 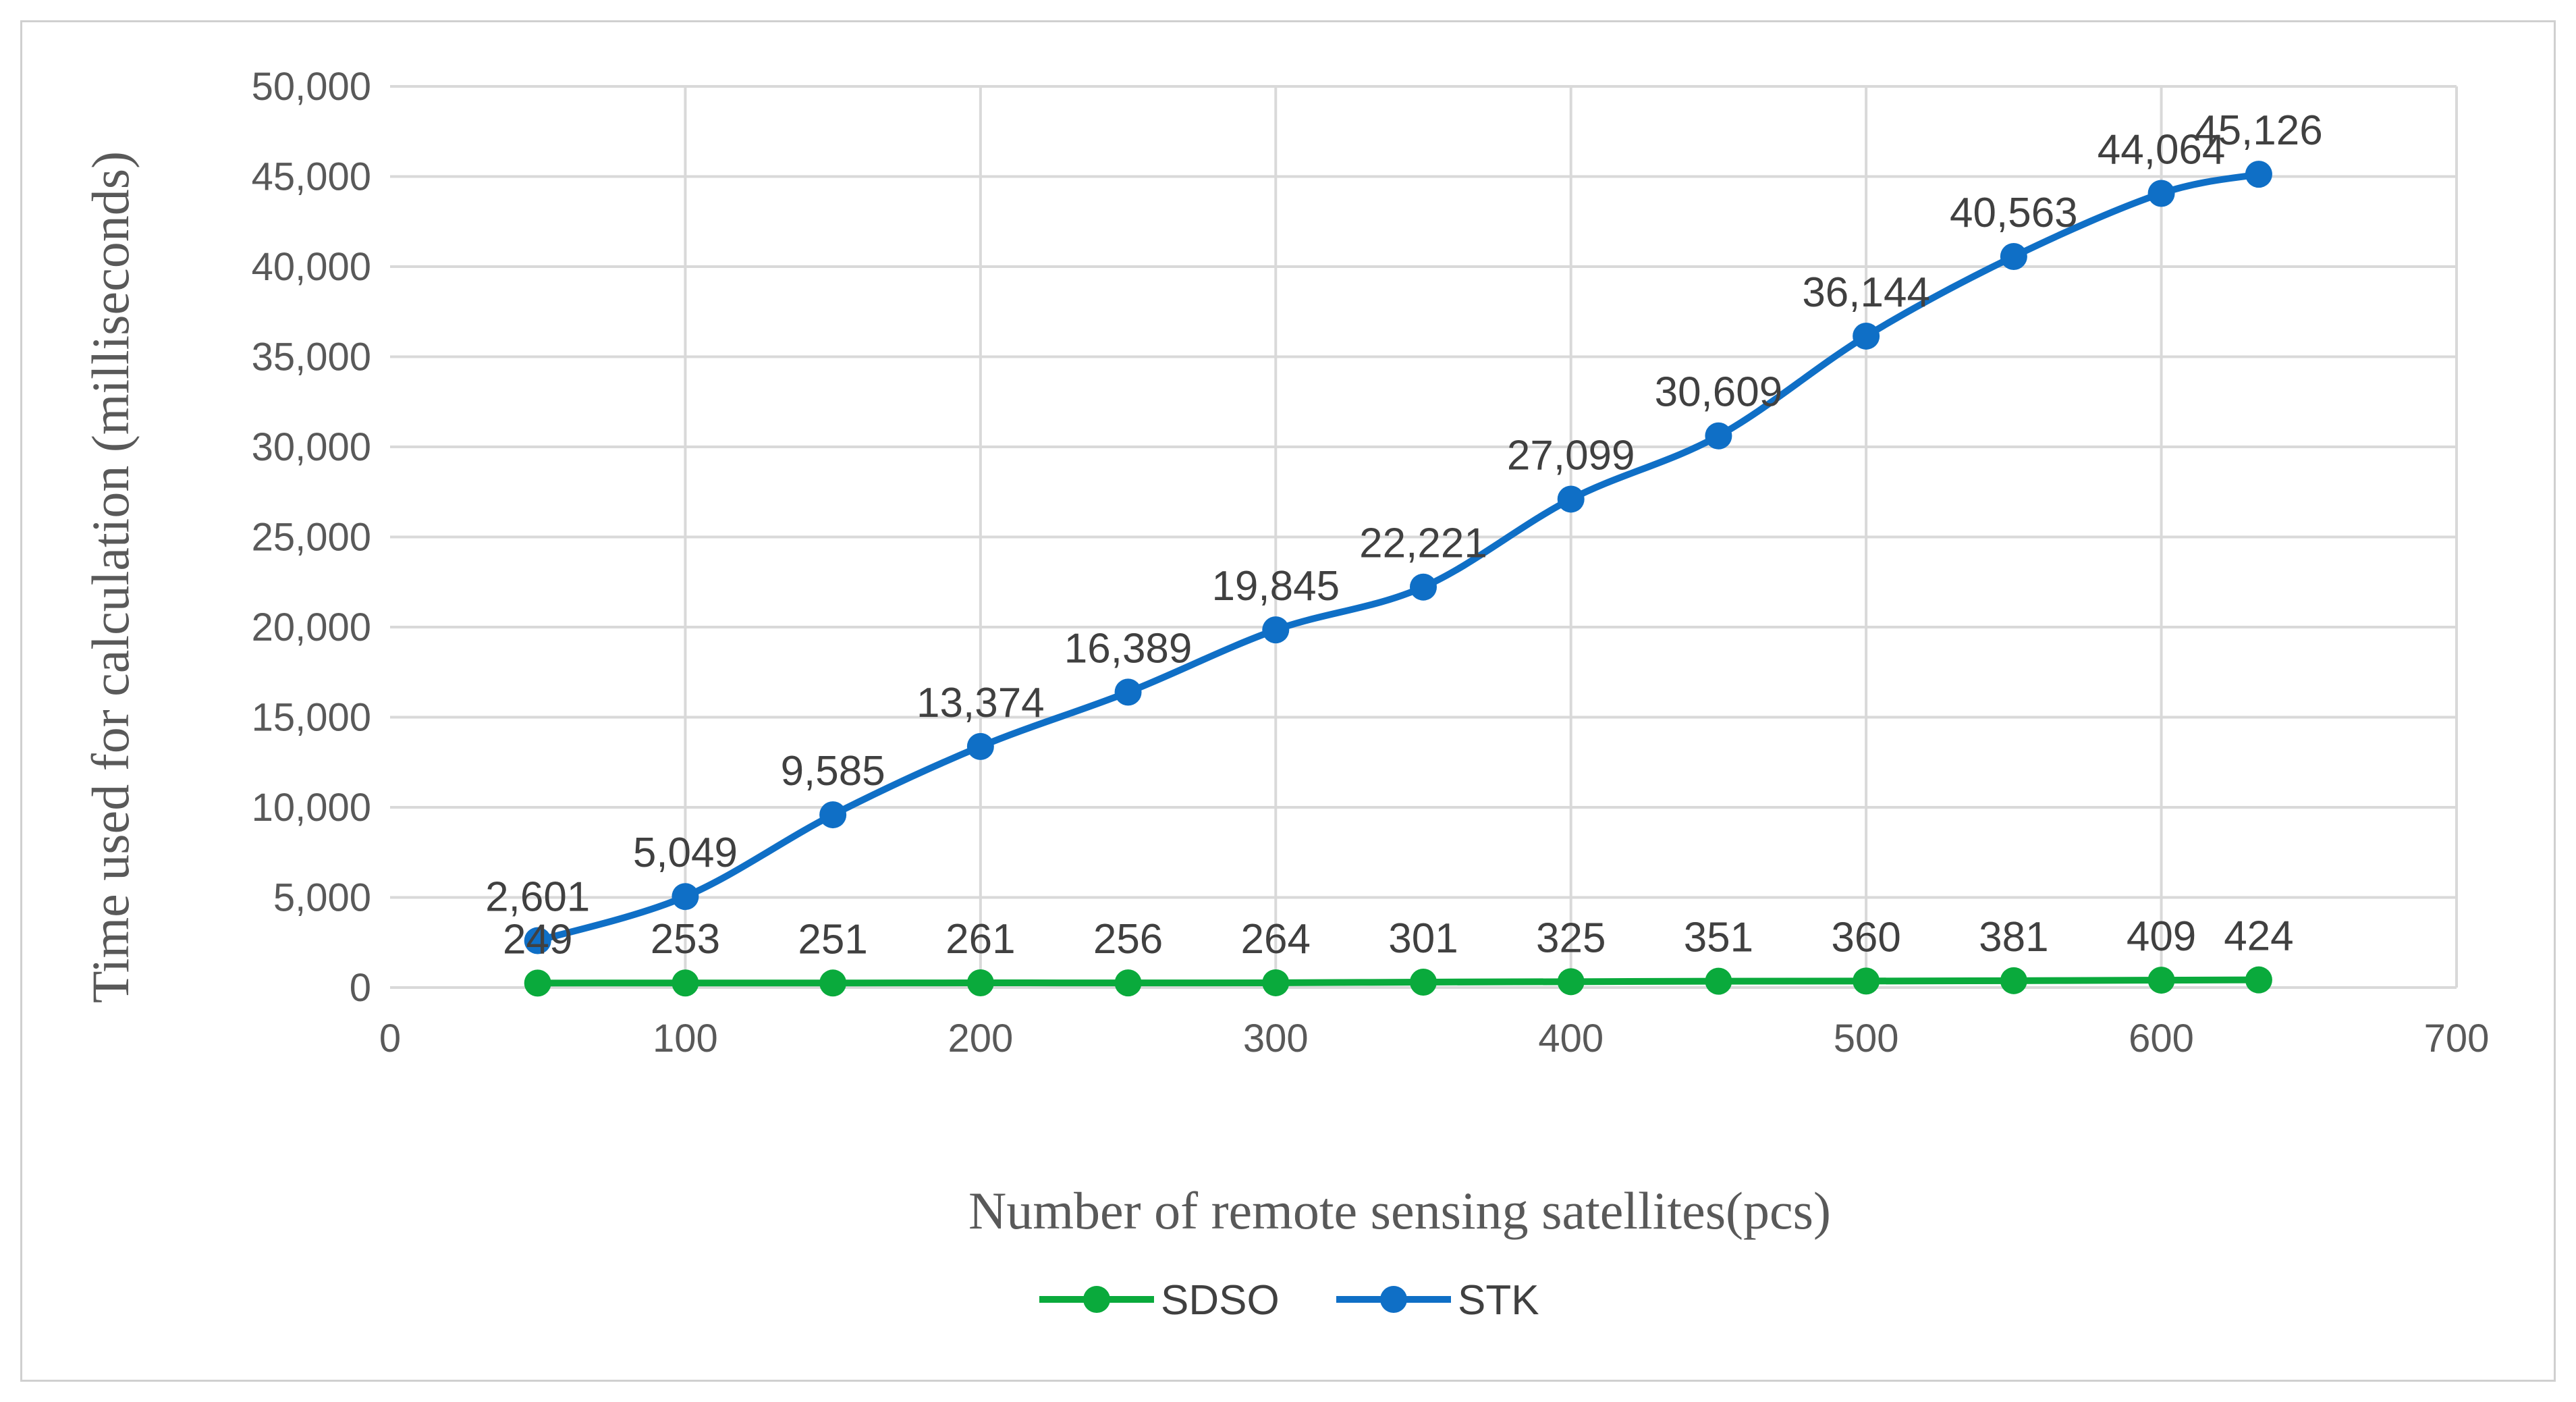 What do you see at coordinates (980, 939) in the screenshot?
I see `data-label-sdso: 261` at bounding box center [980, 939].